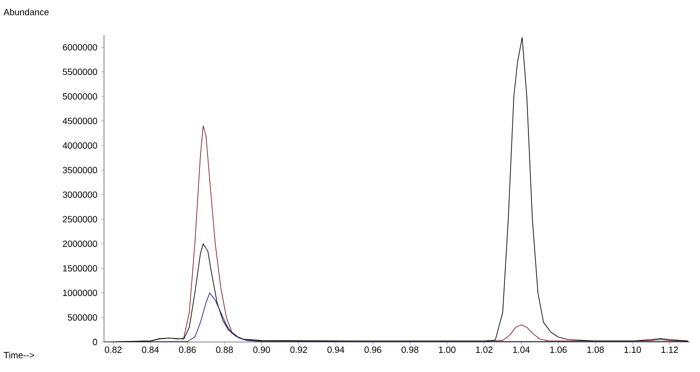  I want to click on x-tick-label: 0.96, so click(373, 349).